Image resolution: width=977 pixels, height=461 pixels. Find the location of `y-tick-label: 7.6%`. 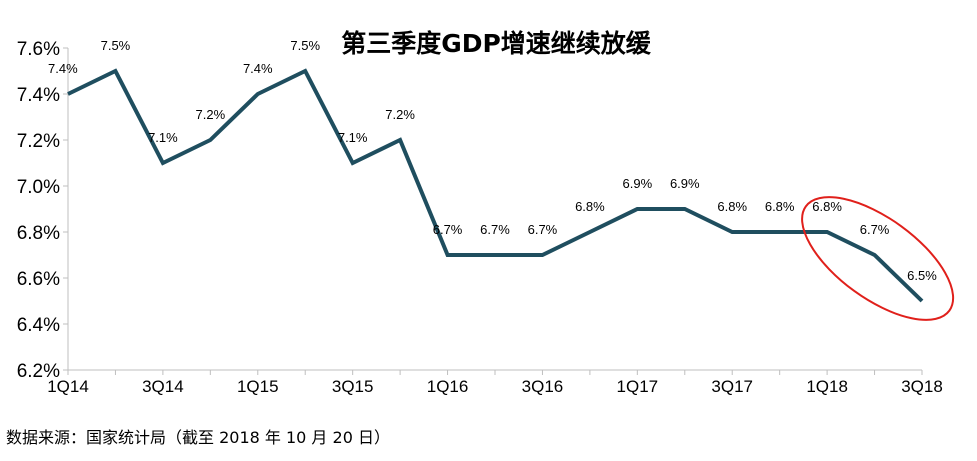

y-tick-label: 7.6% is located at coordinates (38, 49).